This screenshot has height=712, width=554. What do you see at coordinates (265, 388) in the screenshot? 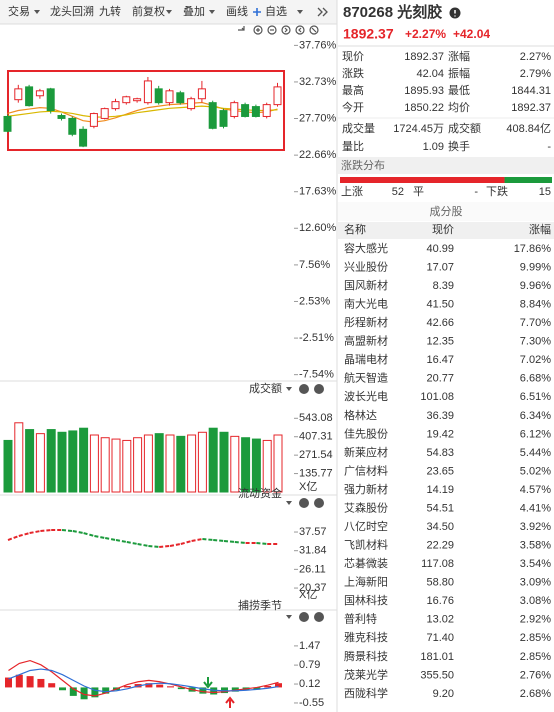
I see `panel-title: 成交额` at bounding box center [265, 388].